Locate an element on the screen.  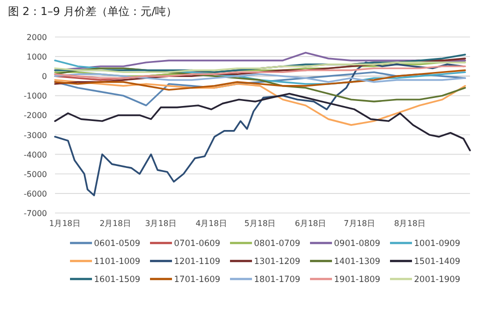
y-tick-label: 1000 is located at coordinates (36, 57).